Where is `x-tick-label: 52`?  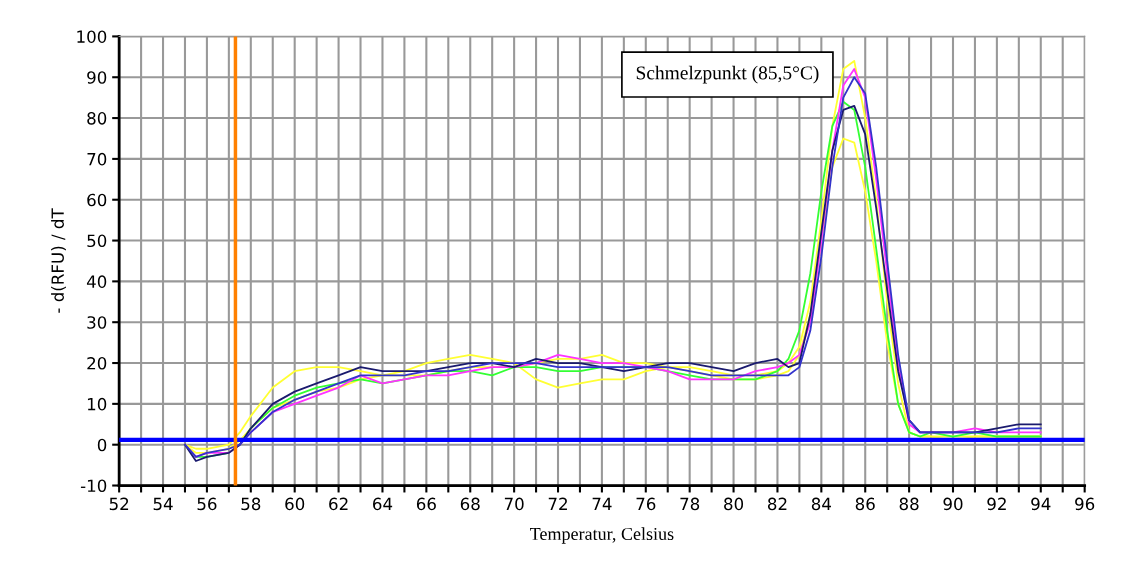 x-tick-label: 52 is located at coordinates (119, 504).